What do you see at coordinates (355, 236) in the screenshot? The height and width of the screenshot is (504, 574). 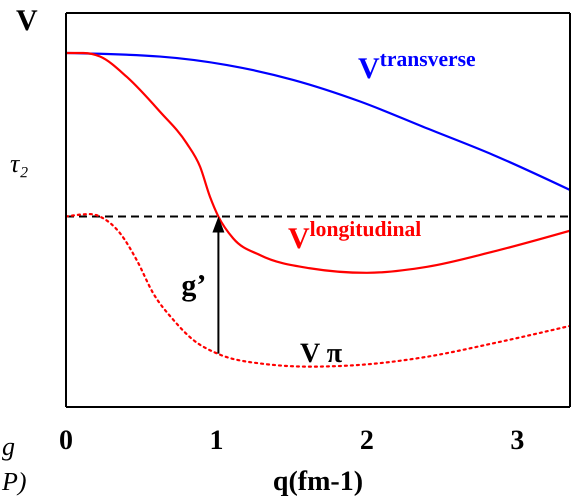 I see `series-label: V$^{longitudinal}$` at bounding box center [355, 236].